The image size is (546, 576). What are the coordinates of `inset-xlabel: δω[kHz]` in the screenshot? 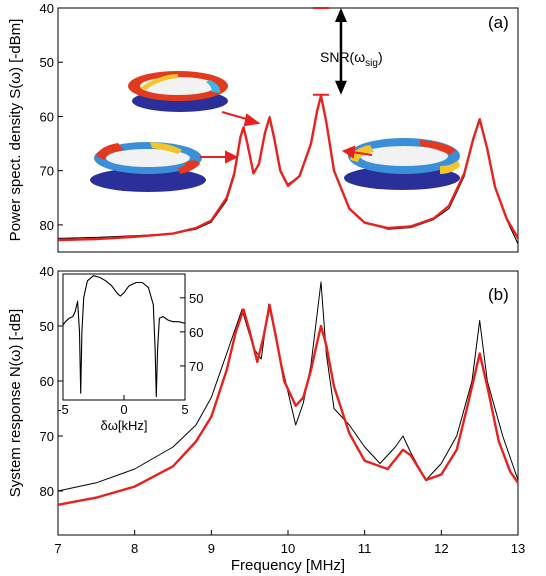 It's located at (124, 425).